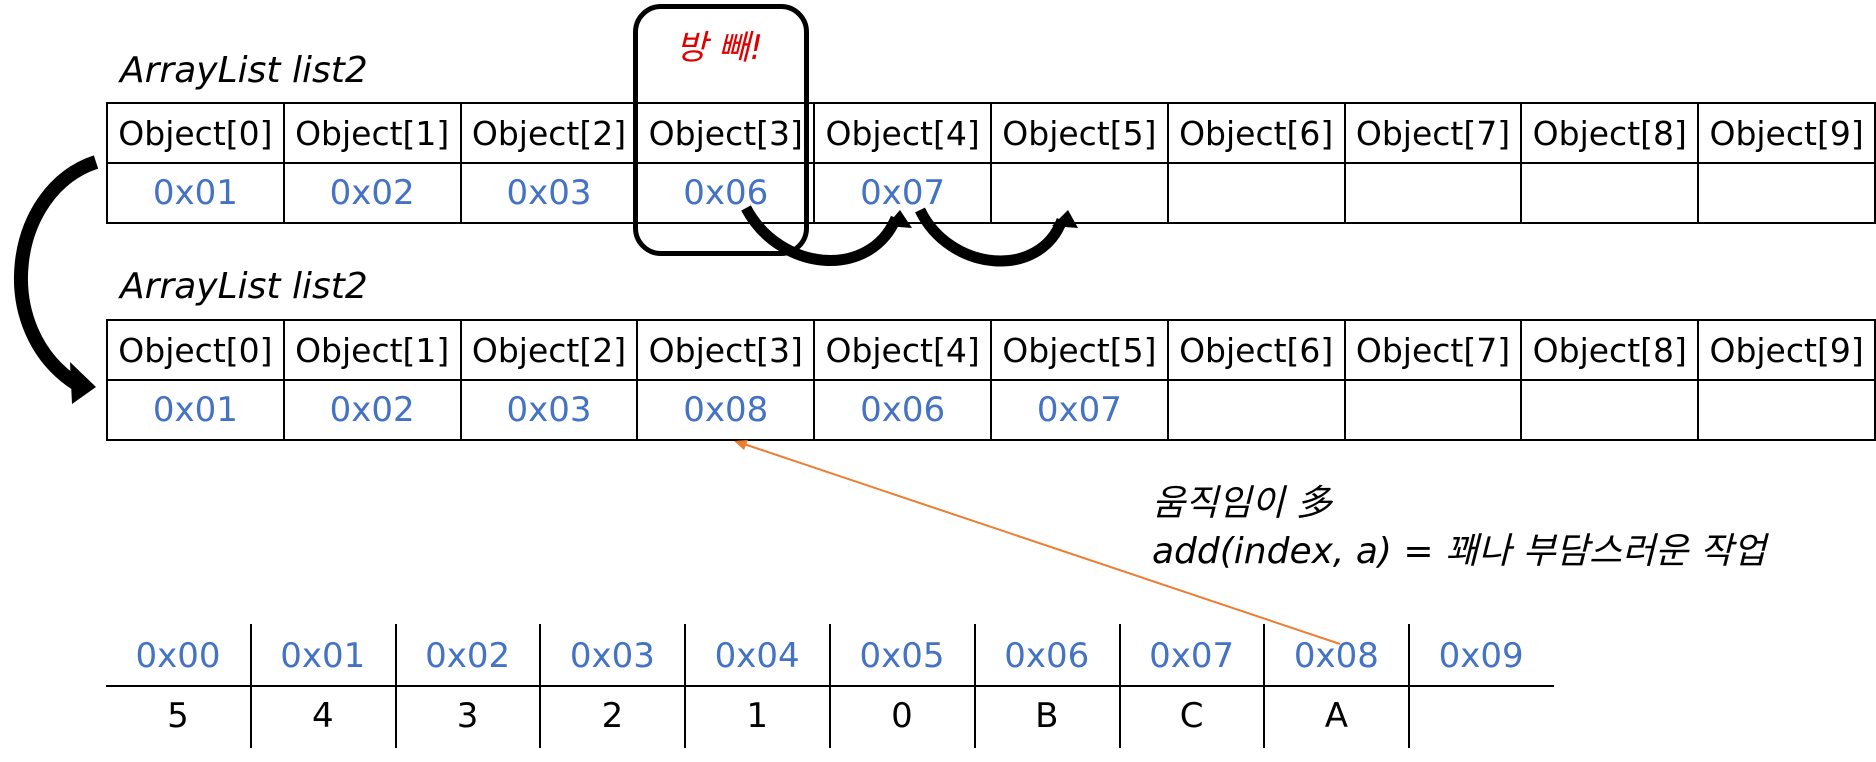 The image size is (1876, 762). I want to click on memory-cell-5: 0x05 0, so click(902, 686).